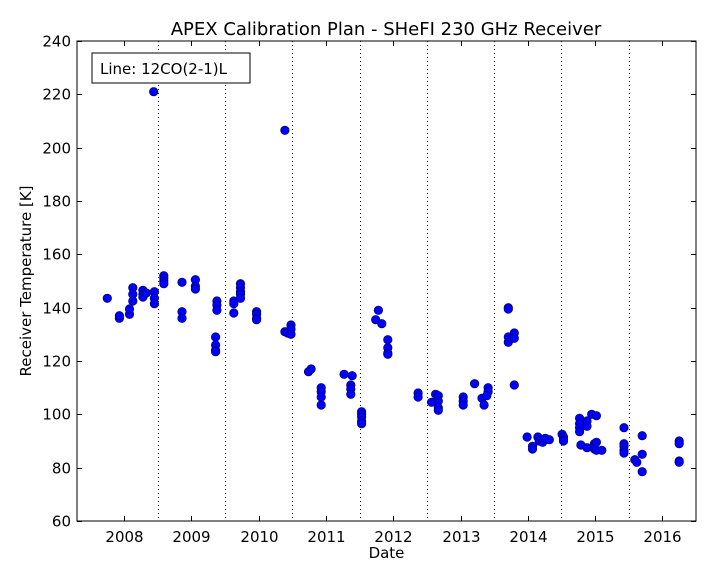 This screenshot has height=578, width=717. I want to click on y-tick-label: 220, so click(56, 95).